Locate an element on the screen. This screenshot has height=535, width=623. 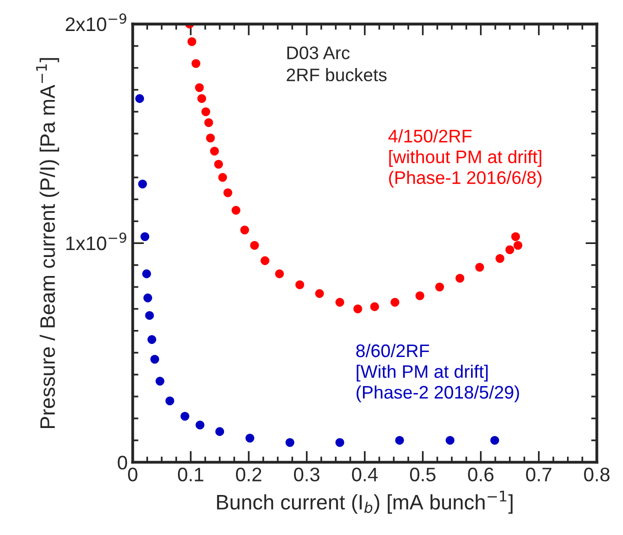
x-tick-label: 0.5 is located at coordinates (423, 475).